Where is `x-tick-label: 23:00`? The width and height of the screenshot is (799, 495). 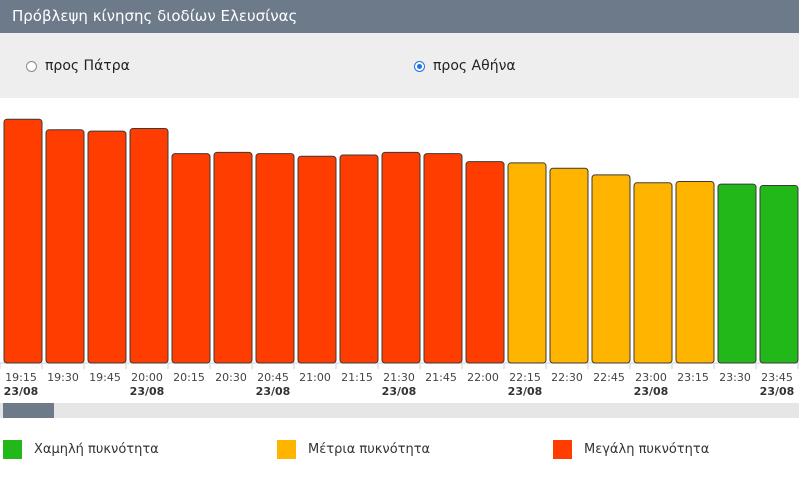
x-tick-label: 23:00 is located at coordinates (651, 377).